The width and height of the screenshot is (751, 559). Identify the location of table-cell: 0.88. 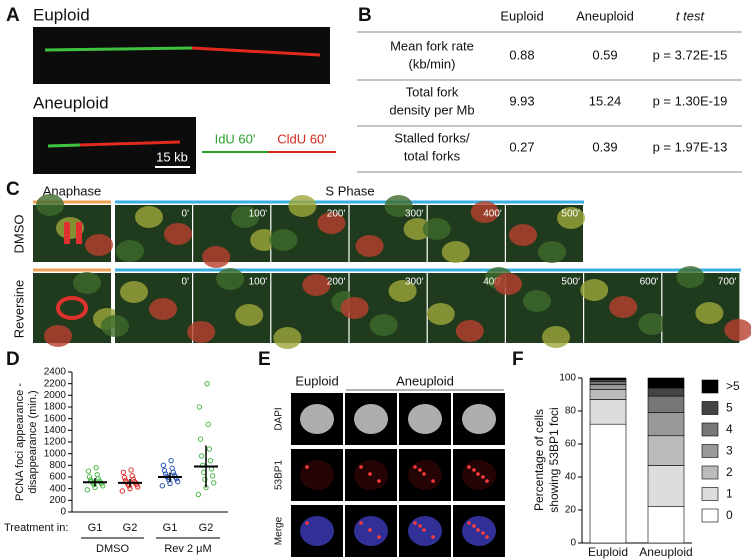
(521, 54).